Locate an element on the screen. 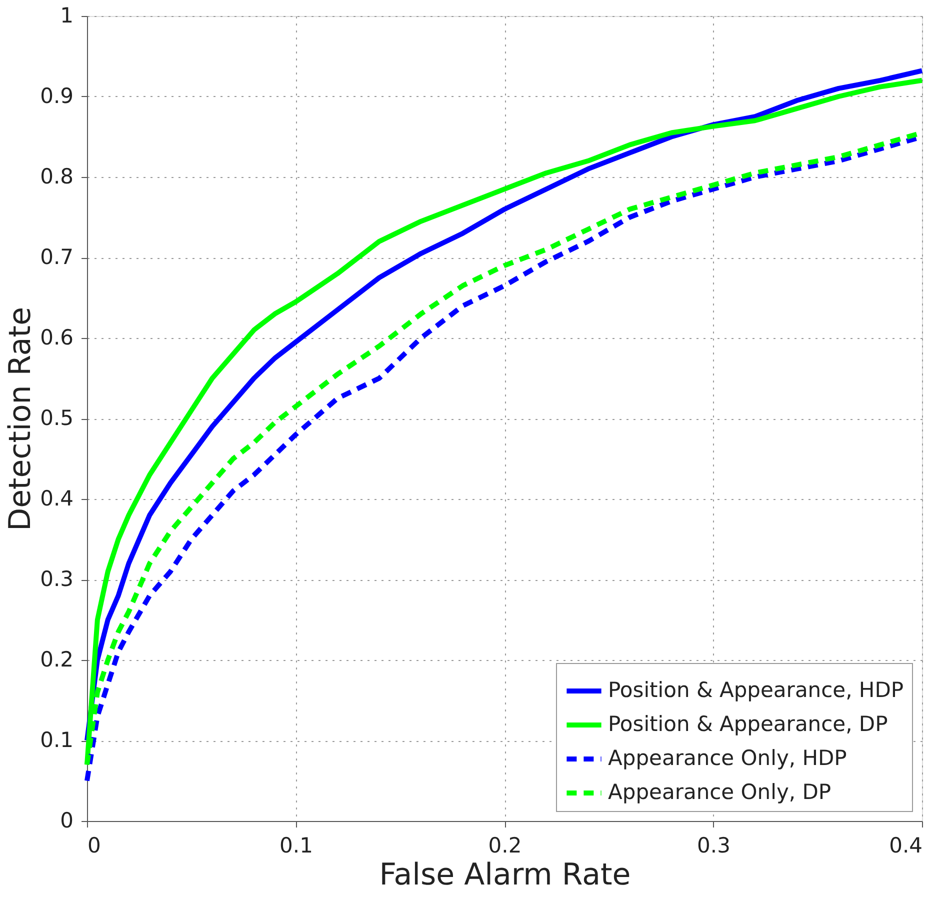  x-tick-label: 0 is located at coordinates (94, 846).